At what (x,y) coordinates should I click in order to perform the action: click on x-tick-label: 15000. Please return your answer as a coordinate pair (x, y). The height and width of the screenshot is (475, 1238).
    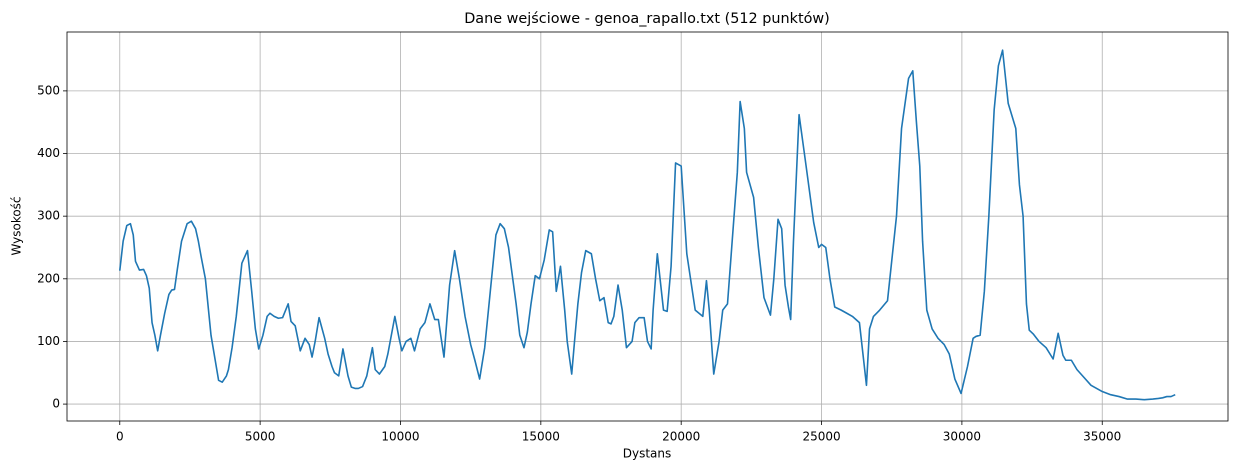
    Looking at the image, I should click on (541, 437).